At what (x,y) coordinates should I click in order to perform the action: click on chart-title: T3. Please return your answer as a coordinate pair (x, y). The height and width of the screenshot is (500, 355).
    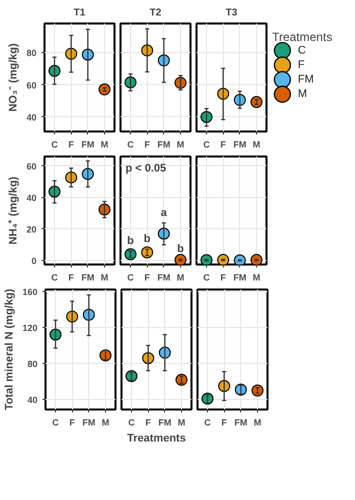
    Looking at the image, I should click on (232, 13).